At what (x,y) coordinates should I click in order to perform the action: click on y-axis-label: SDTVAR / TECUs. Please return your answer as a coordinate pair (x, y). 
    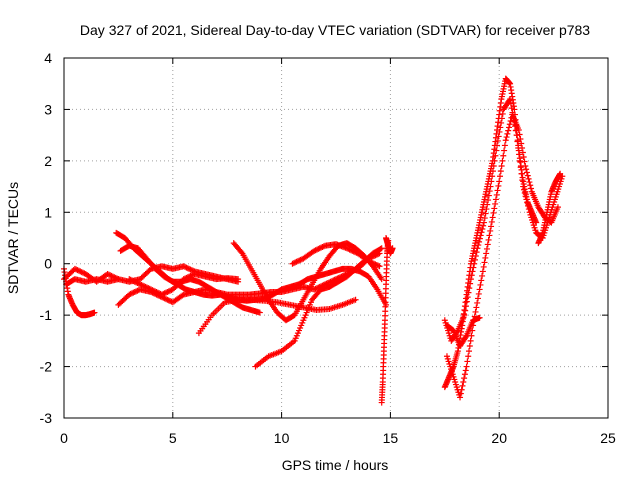
    Looking at the image, I should click on (13, 238).